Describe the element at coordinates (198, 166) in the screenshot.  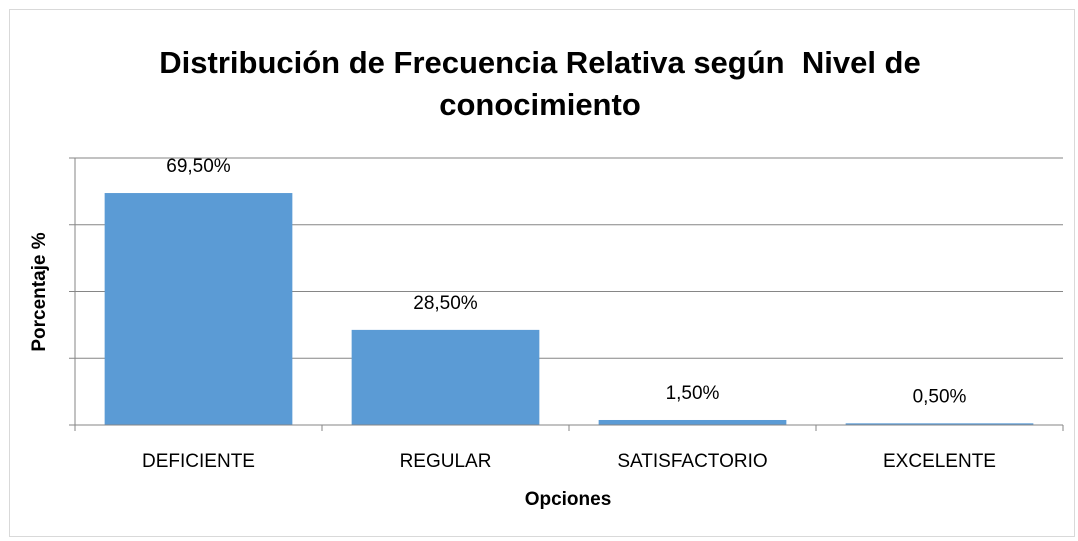
I see `data-label: 69,50%` at that location.